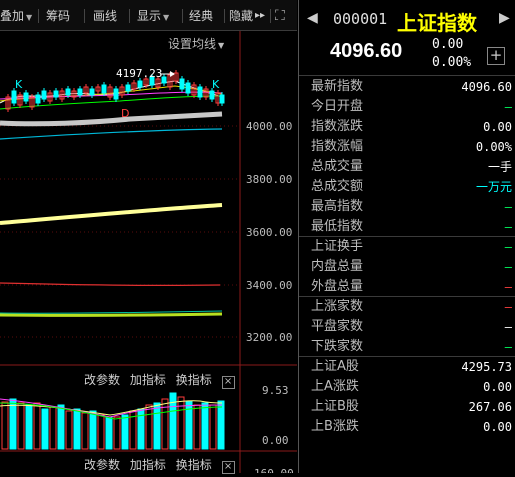 Image resolution: width=515 pixels, height=477 pixels. What do you see at coordinates (105, 16) in the screenshot?
I see `draw-line-button: 画线` at bounding box center [105, 16].